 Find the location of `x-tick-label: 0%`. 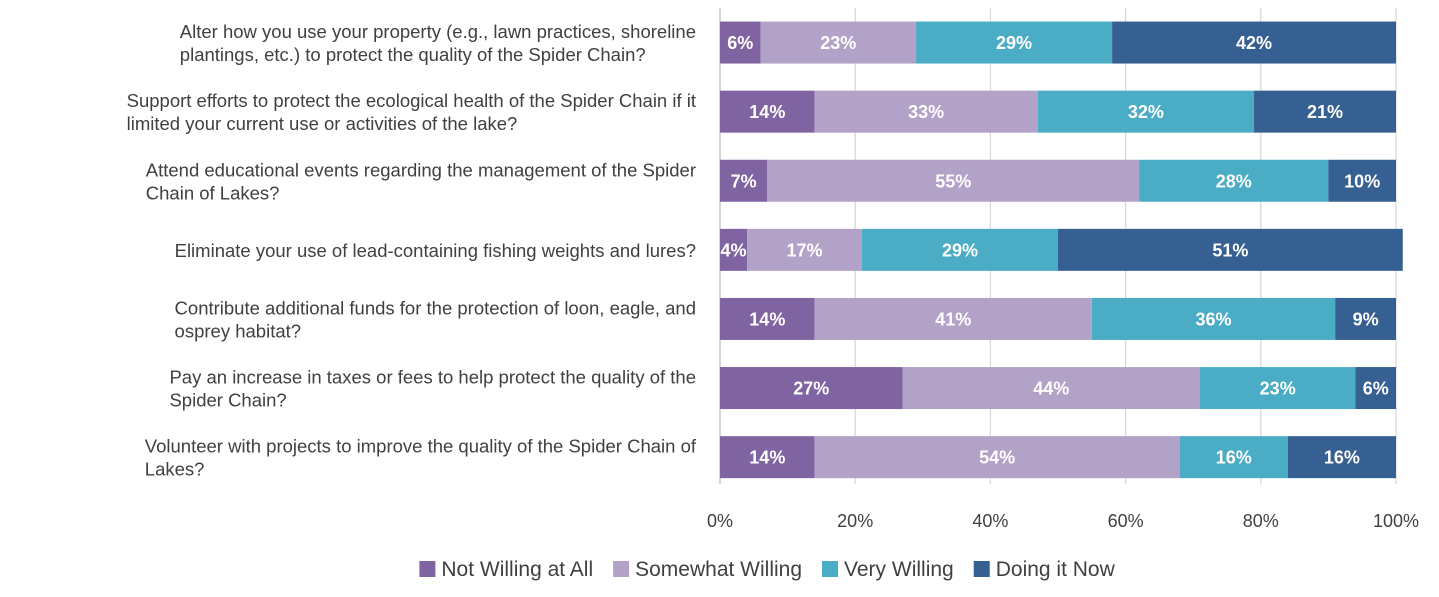

x-tick-label: 0% is located at coordinates (720, 521).